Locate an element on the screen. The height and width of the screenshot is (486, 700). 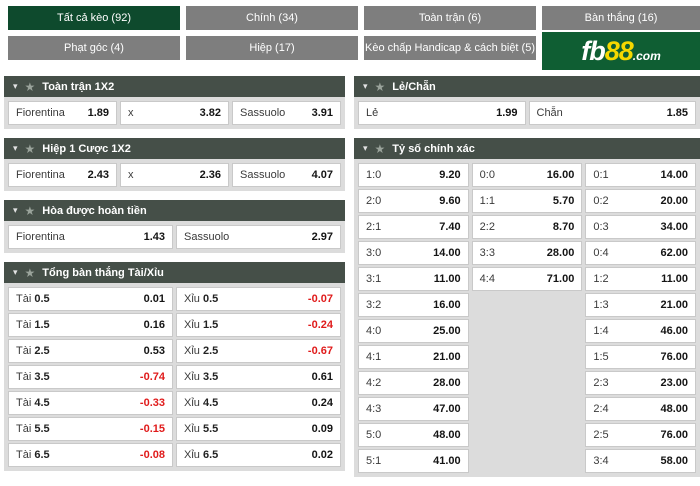
odds-cell-score: 1:5 76.00 is located at coordinates (640, 357).